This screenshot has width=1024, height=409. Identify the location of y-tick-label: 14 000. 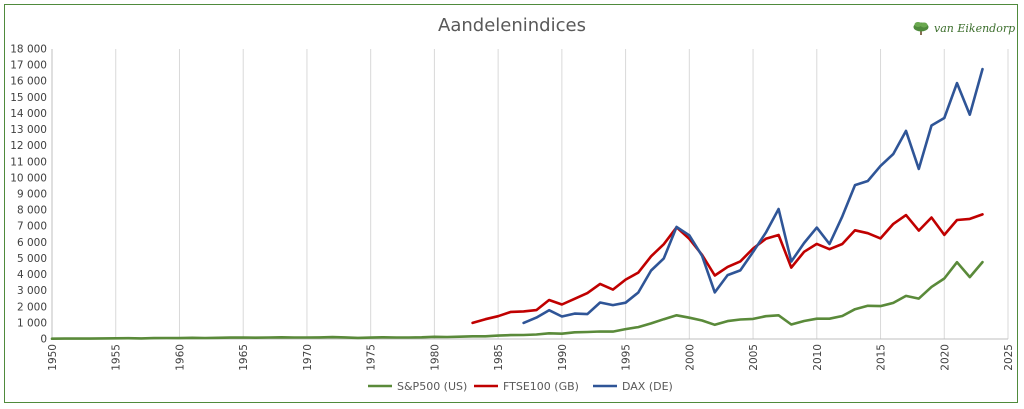
(28, 114).